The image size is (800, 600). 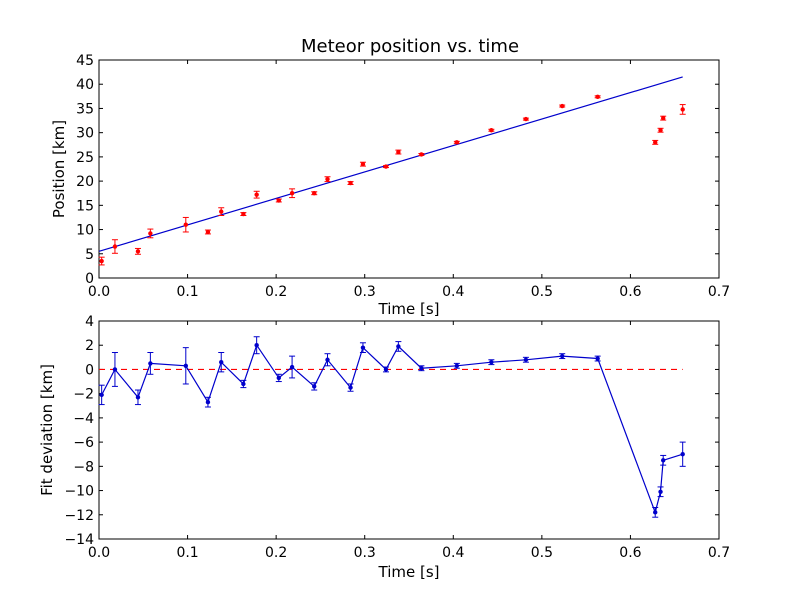 I want to click on deviation-y-tick-label: 2, so click(x=89, y=346).